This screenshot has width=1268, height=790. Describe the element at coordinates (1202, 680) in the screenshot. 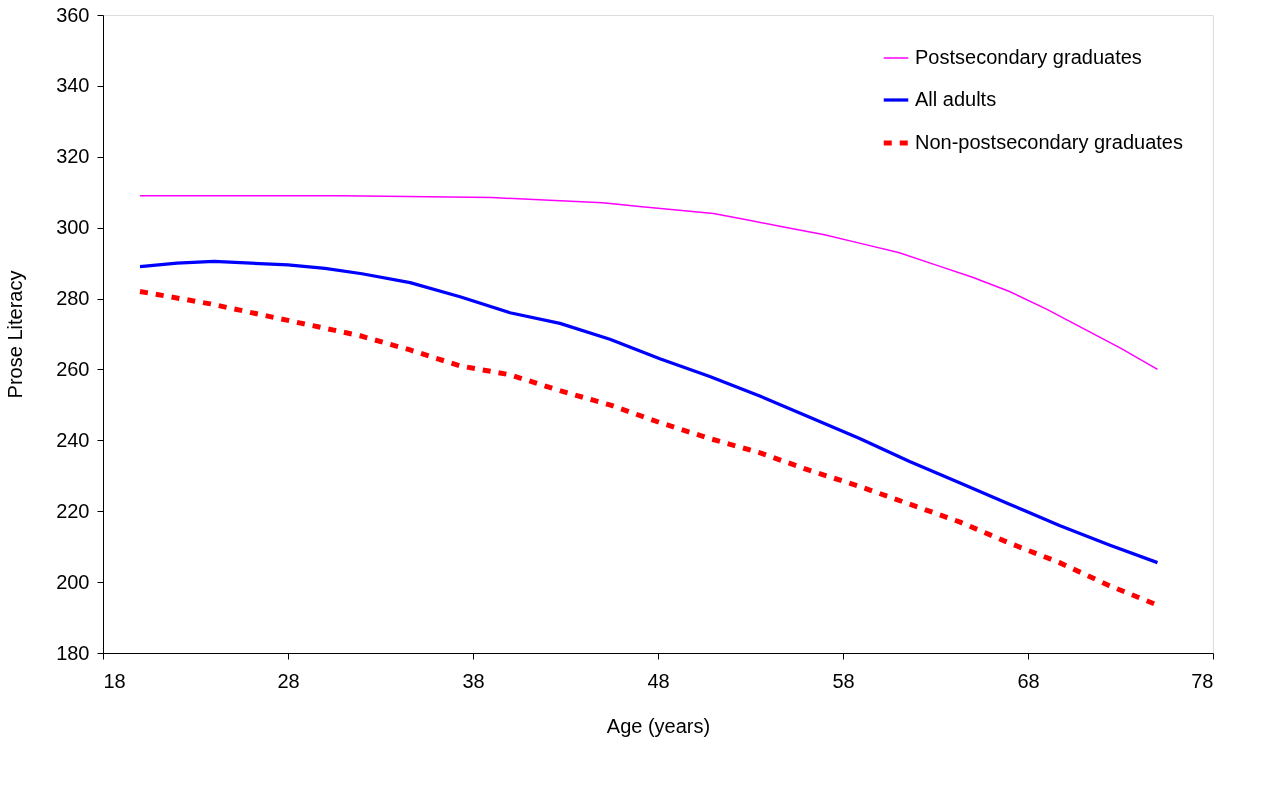

I see `x-tick-label: 78` at that location.